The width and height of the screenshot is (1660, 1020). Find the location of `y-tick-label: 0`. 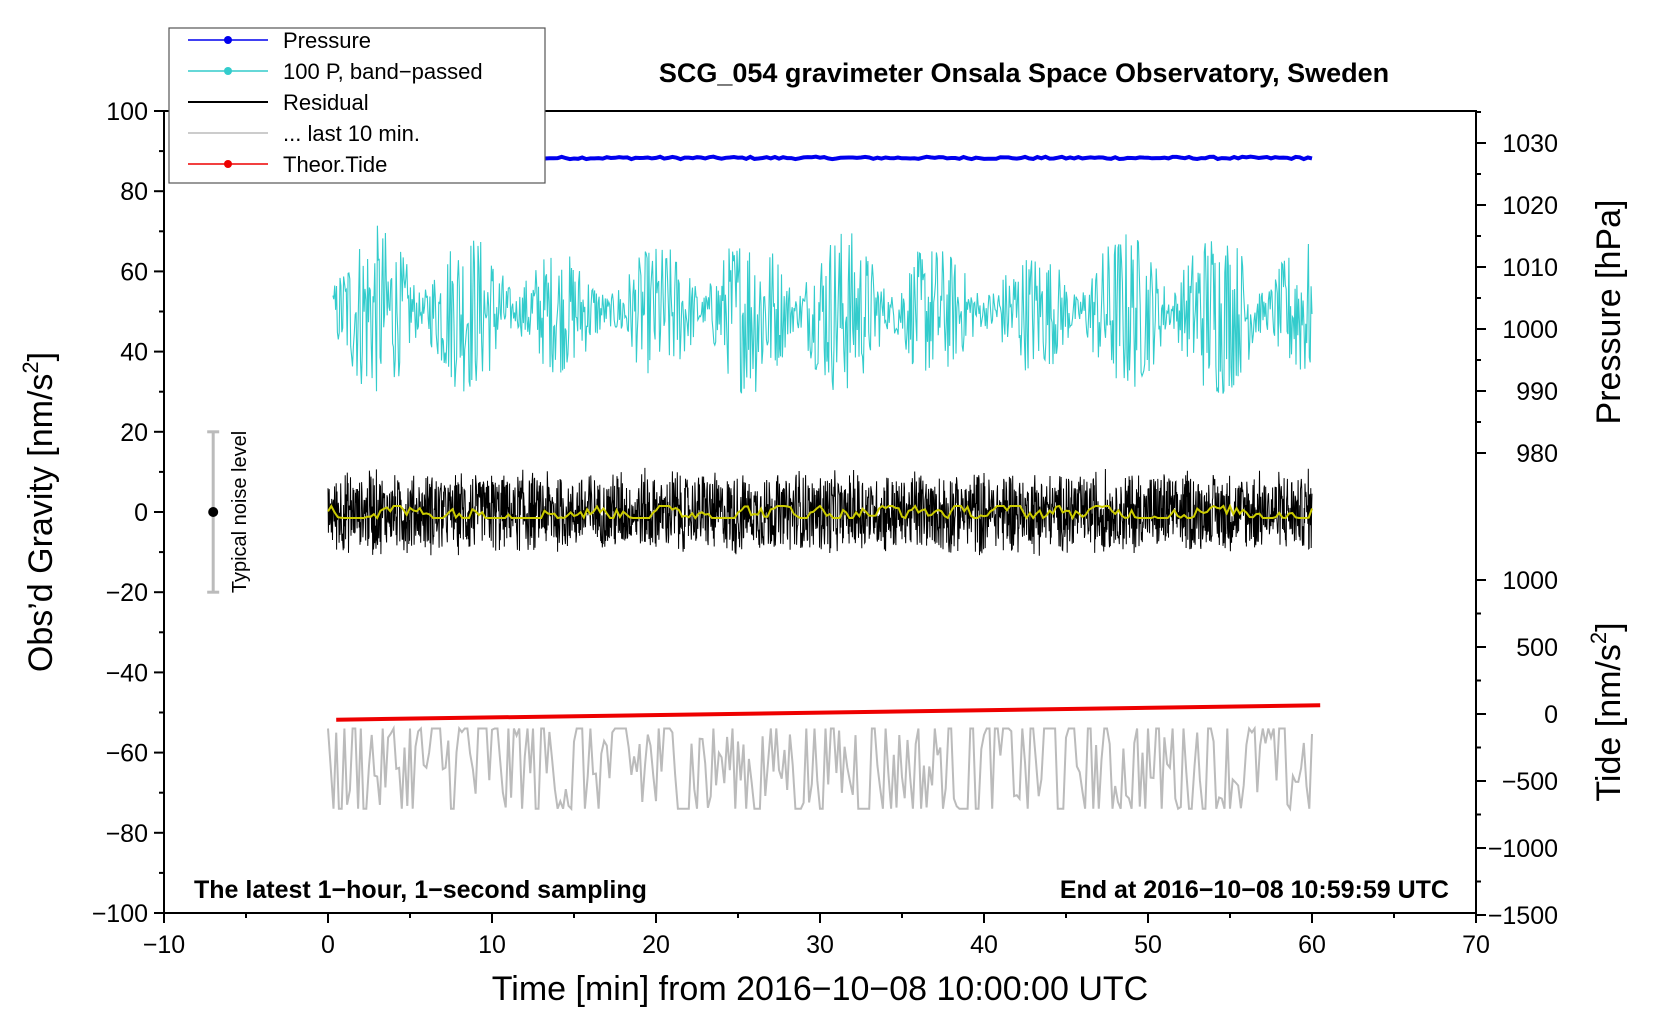

y-tick-label: 0 is located at coordinates (141, 513).